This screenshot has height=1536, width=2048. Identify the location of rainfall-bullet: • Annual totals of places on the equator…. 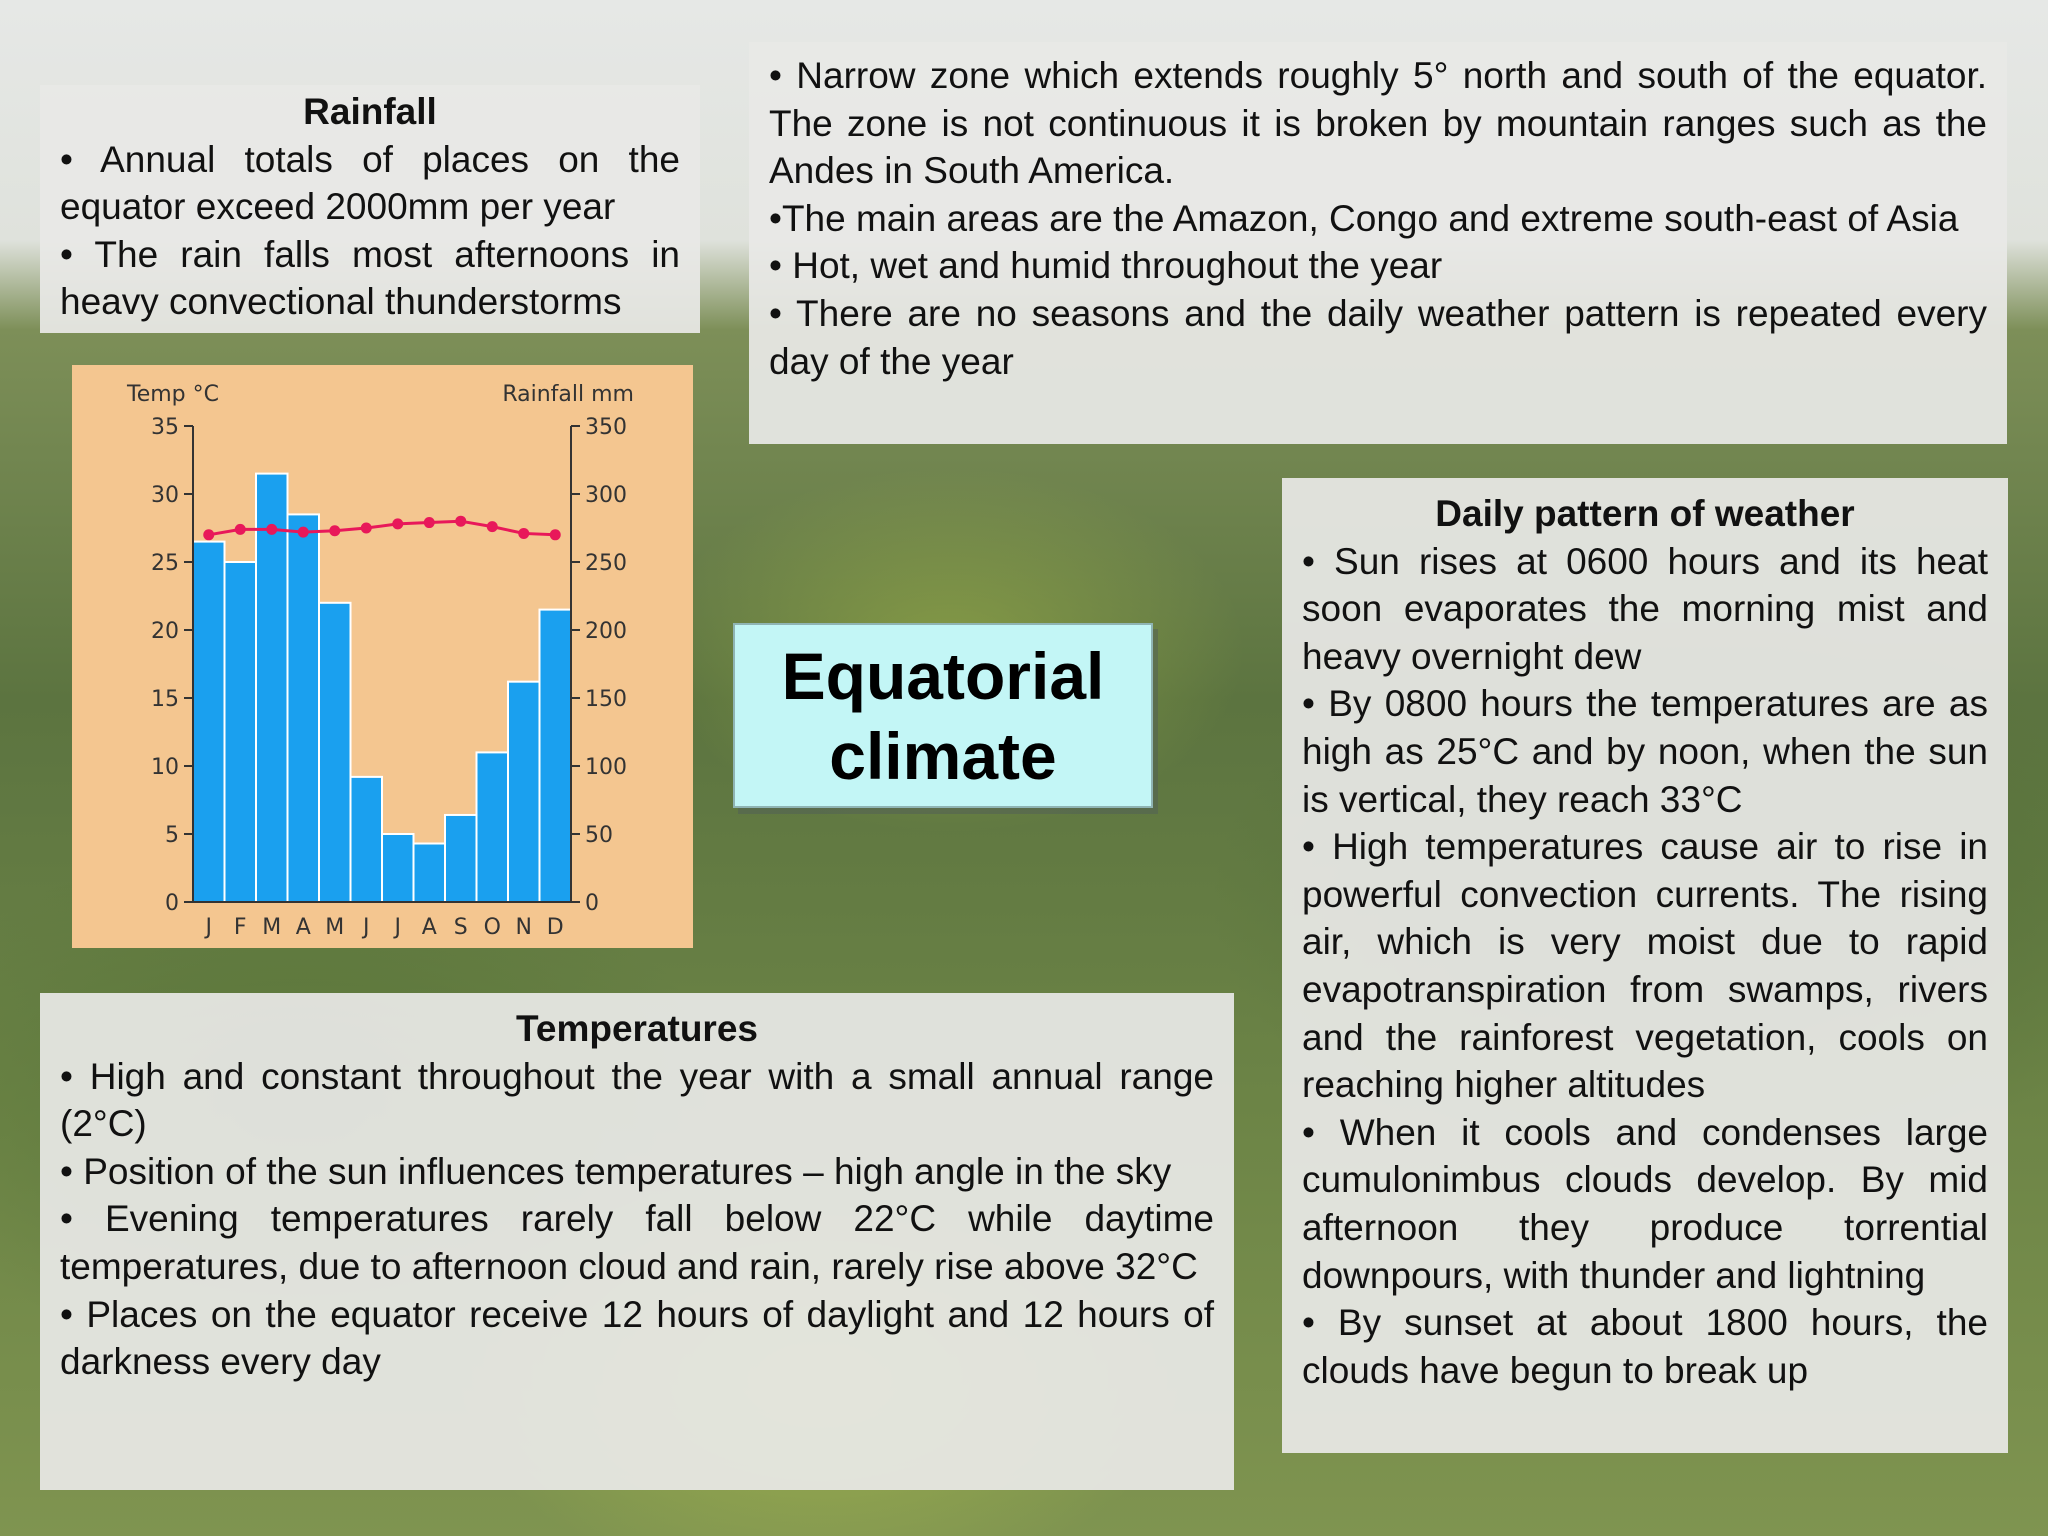
(370, 183).